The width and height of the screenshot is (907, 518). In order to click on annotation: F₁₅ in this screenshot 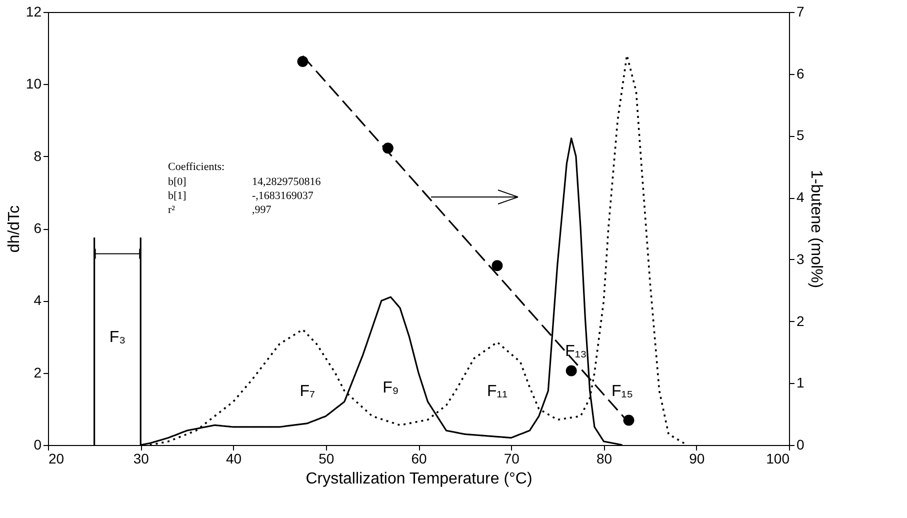, I will do `click(622, 391)`.